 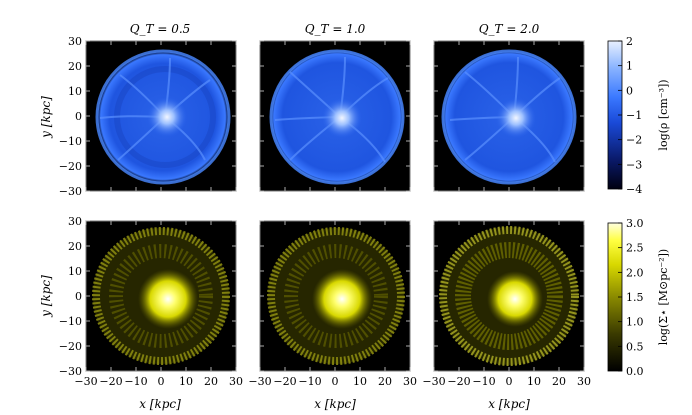 I want to click on xlabel-2: x [kpc], so click(x=335, y=404).